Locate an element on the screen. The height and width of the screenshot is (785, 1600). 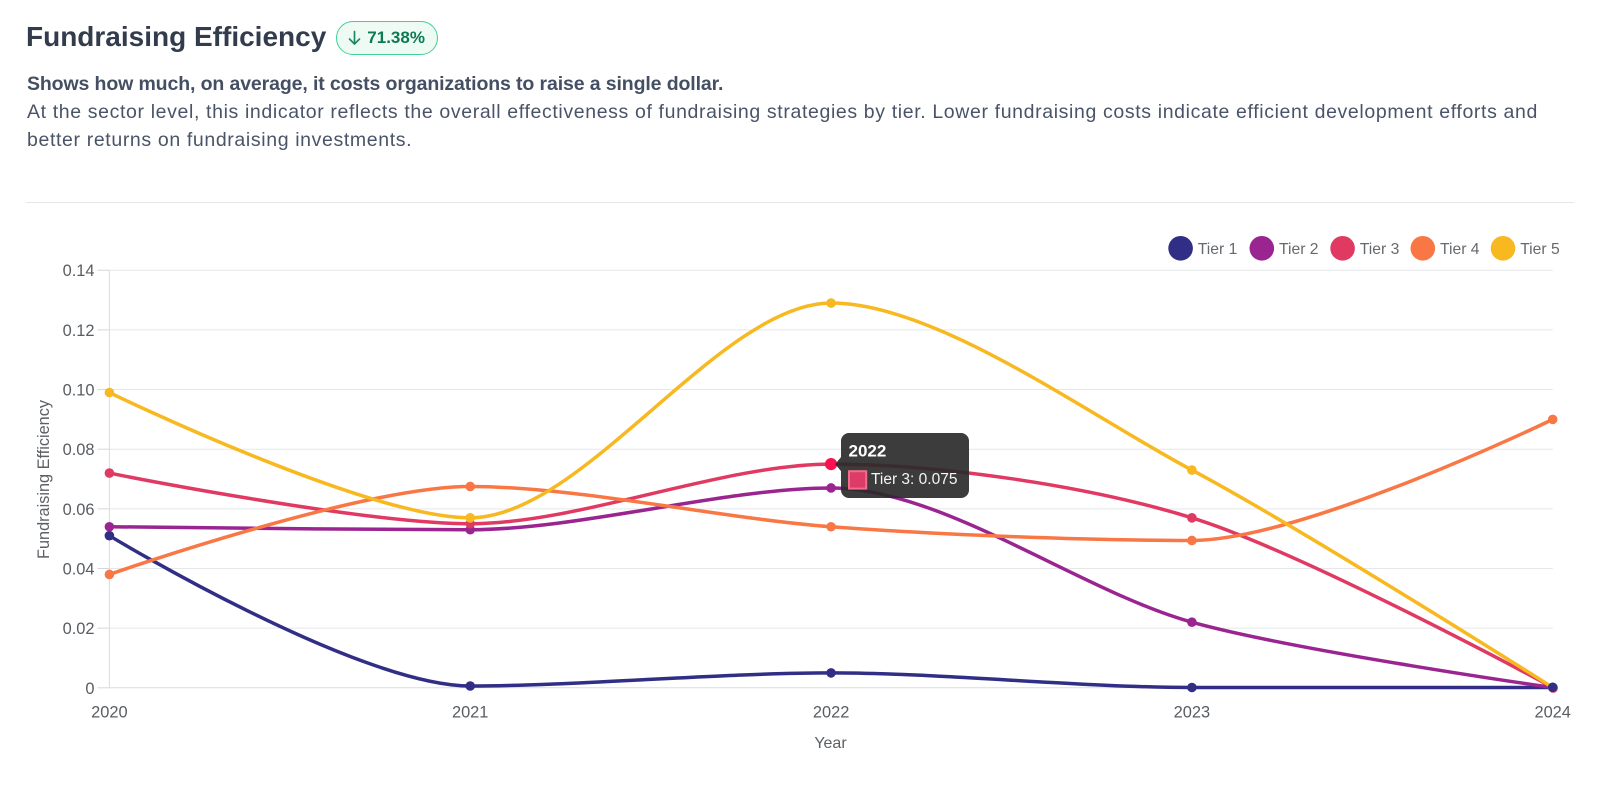
svg-text: Tier 4 is located at coordinates (1460, 249).